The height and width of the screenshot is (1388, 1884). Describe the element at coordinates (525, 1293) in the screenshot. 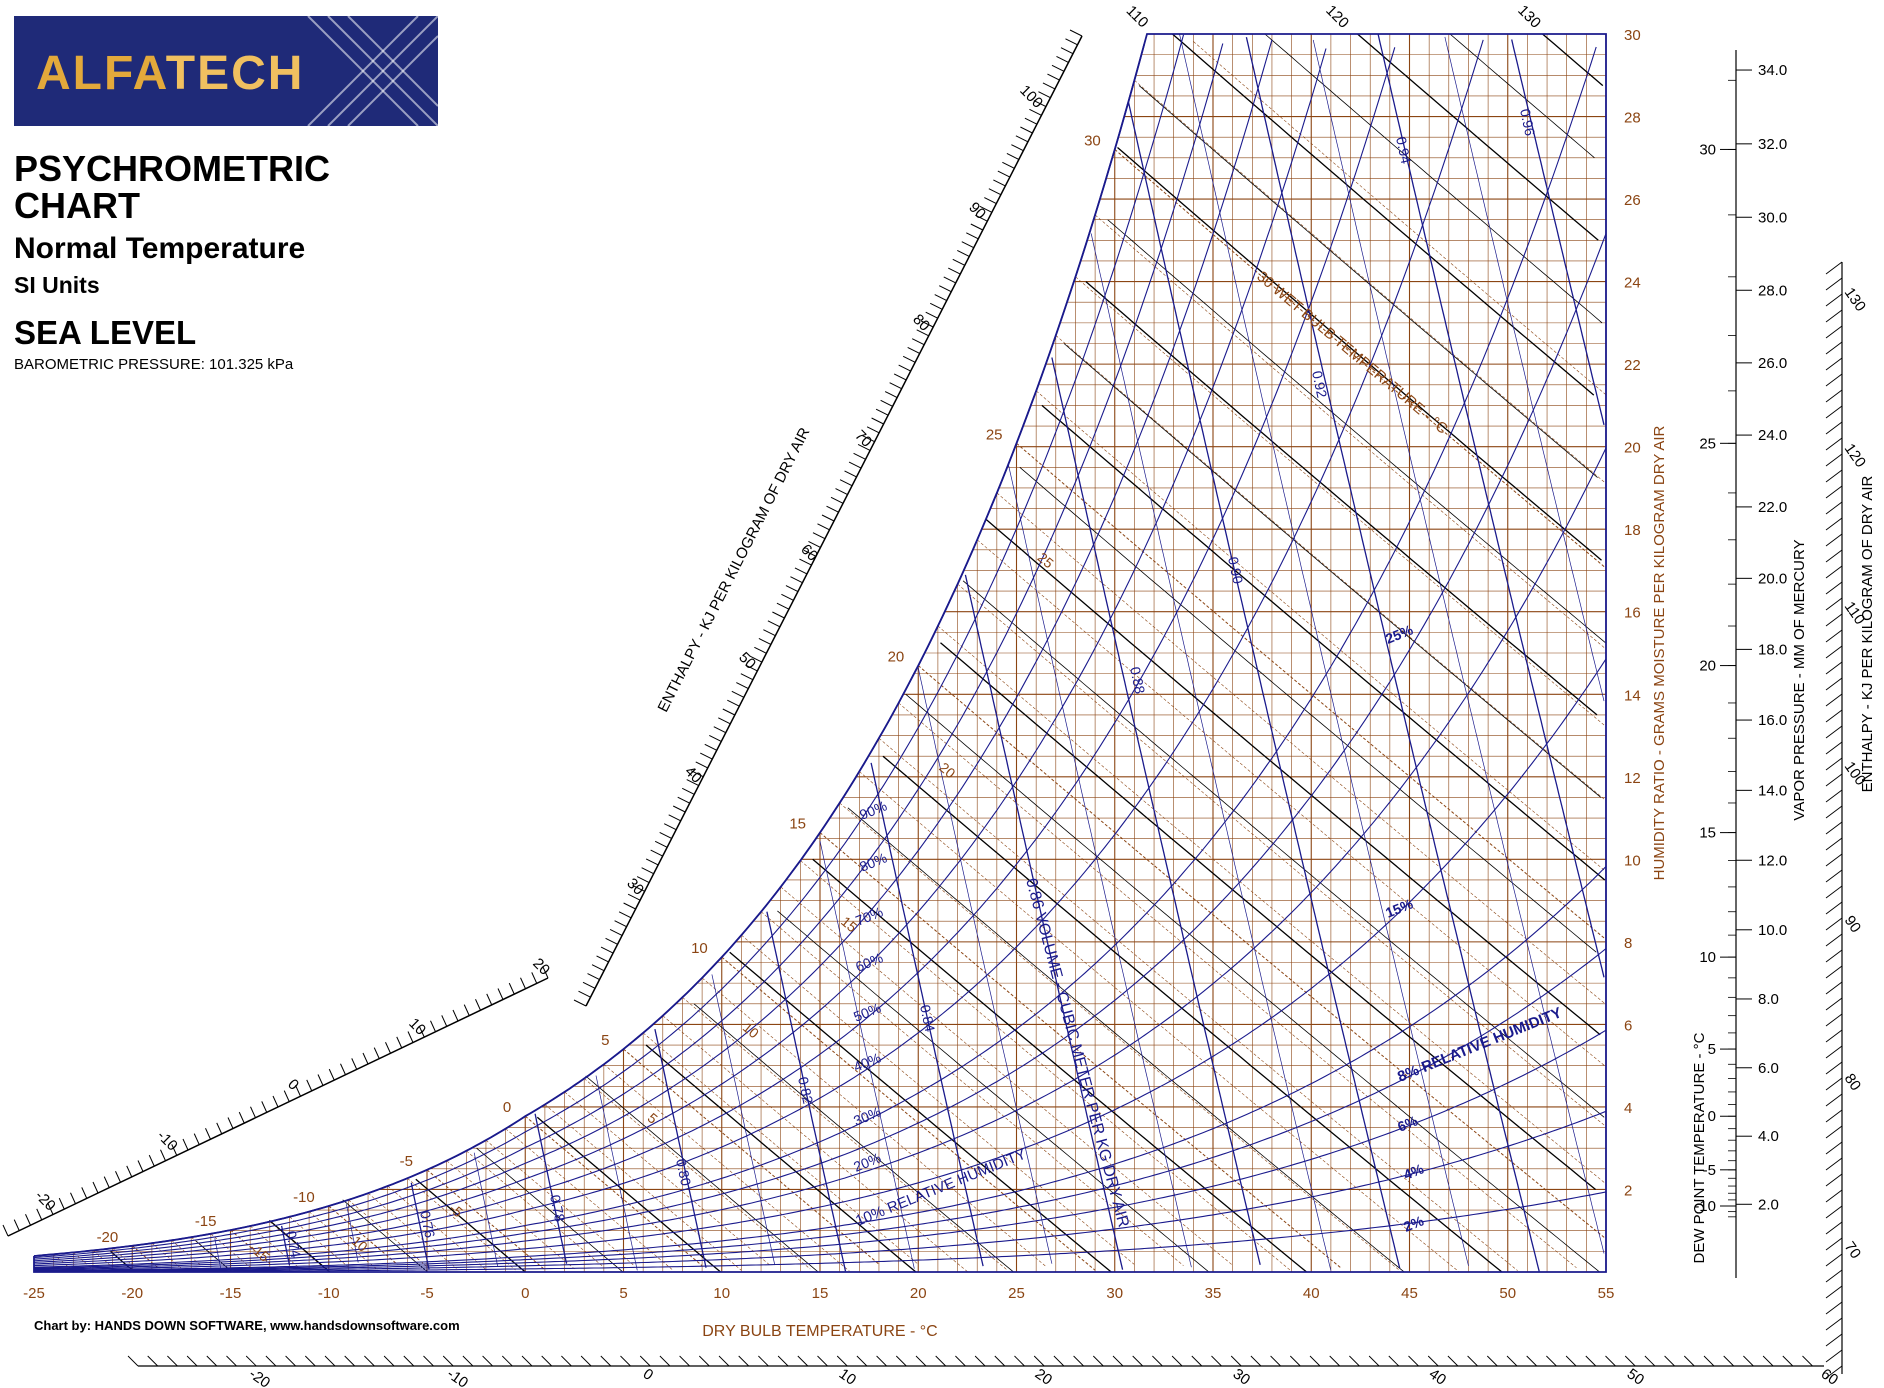

I see `x-tick-label: 0` at that location.